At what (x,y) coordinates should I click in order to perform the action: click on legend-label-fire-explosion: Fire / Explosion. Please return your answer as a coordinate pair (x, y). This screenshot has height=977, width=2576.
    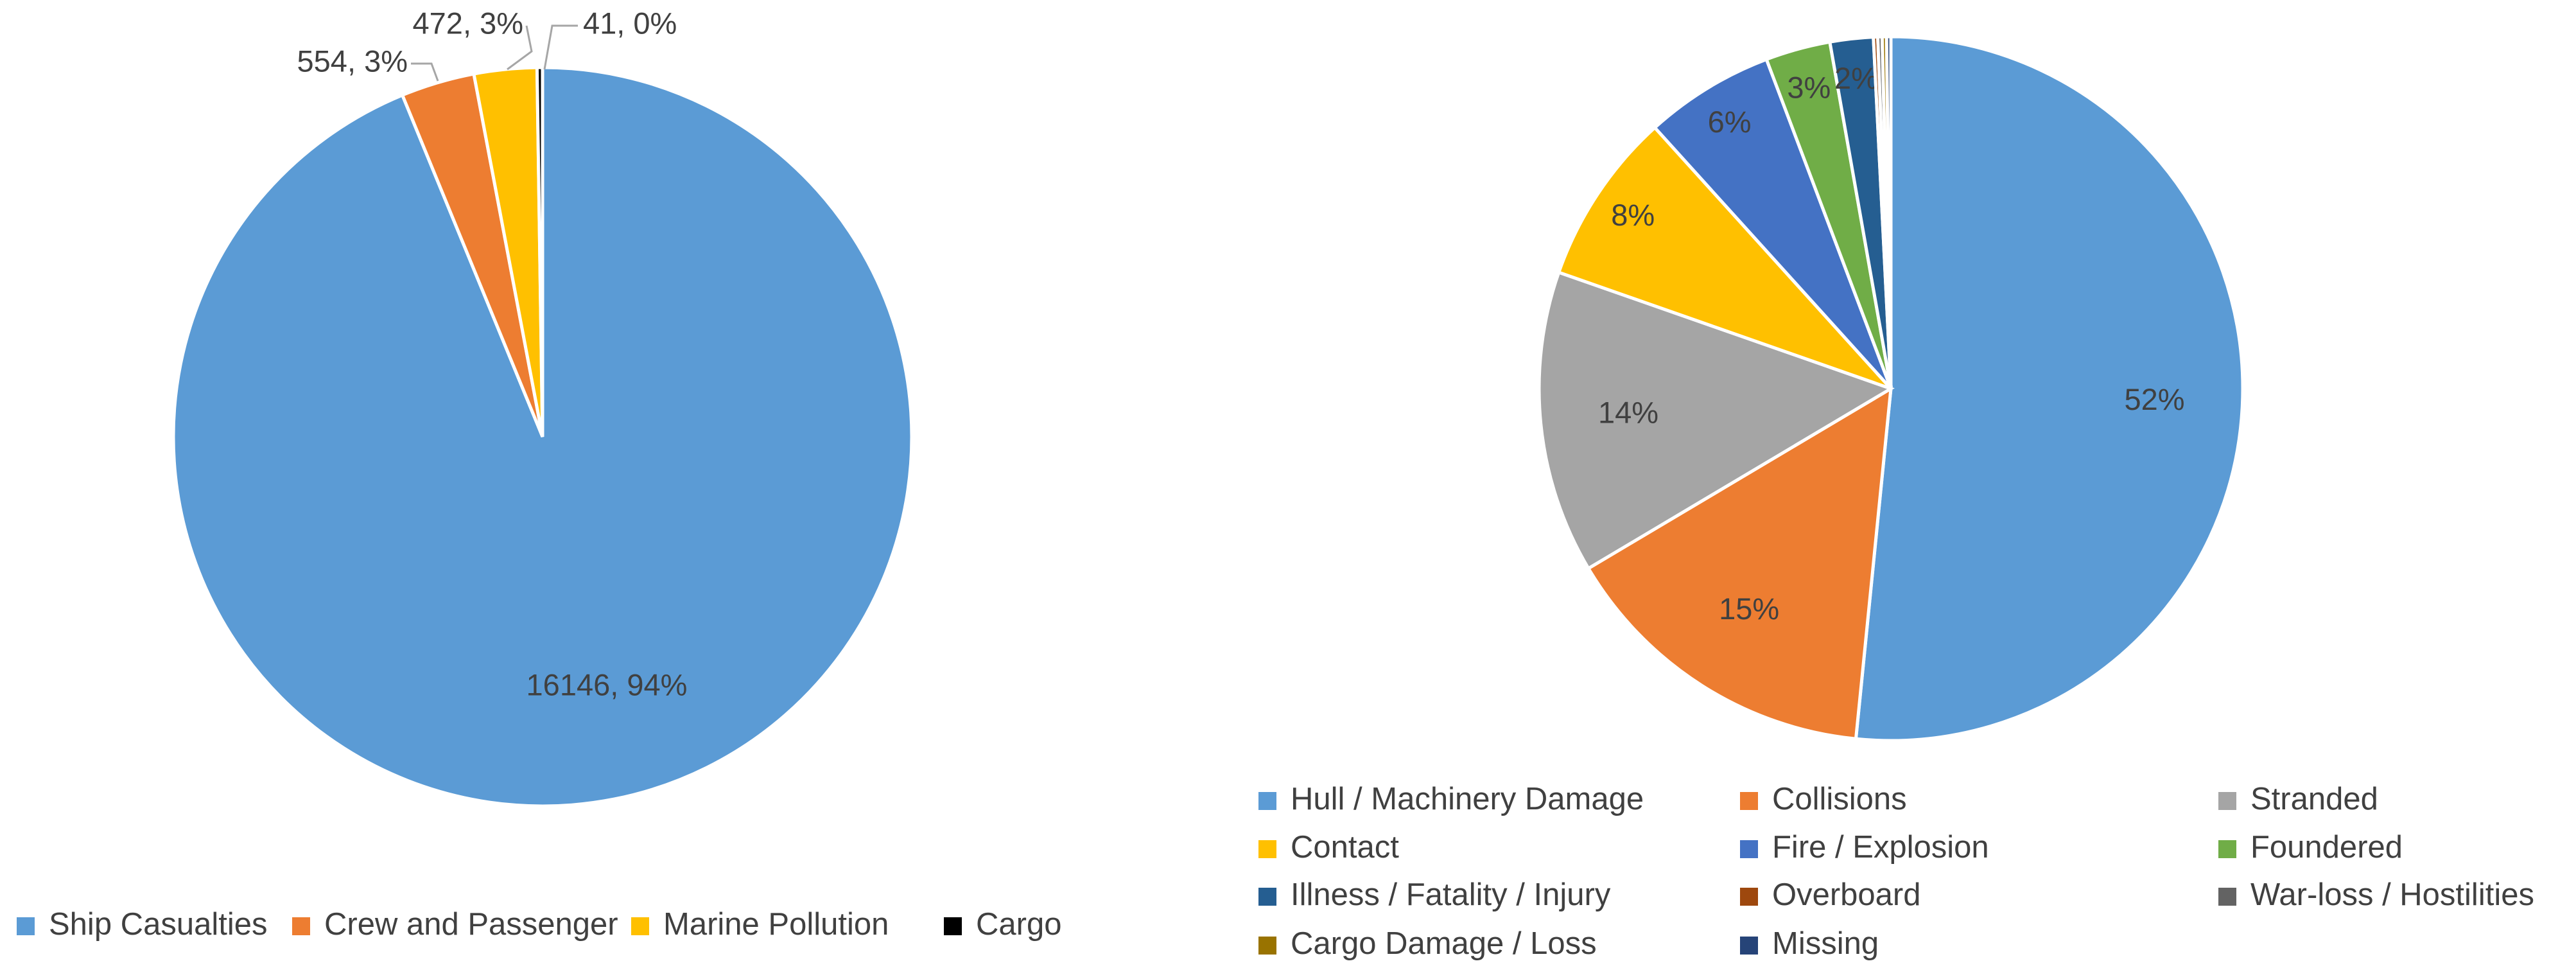
    Looking at the image, I should click on (1880, 848).